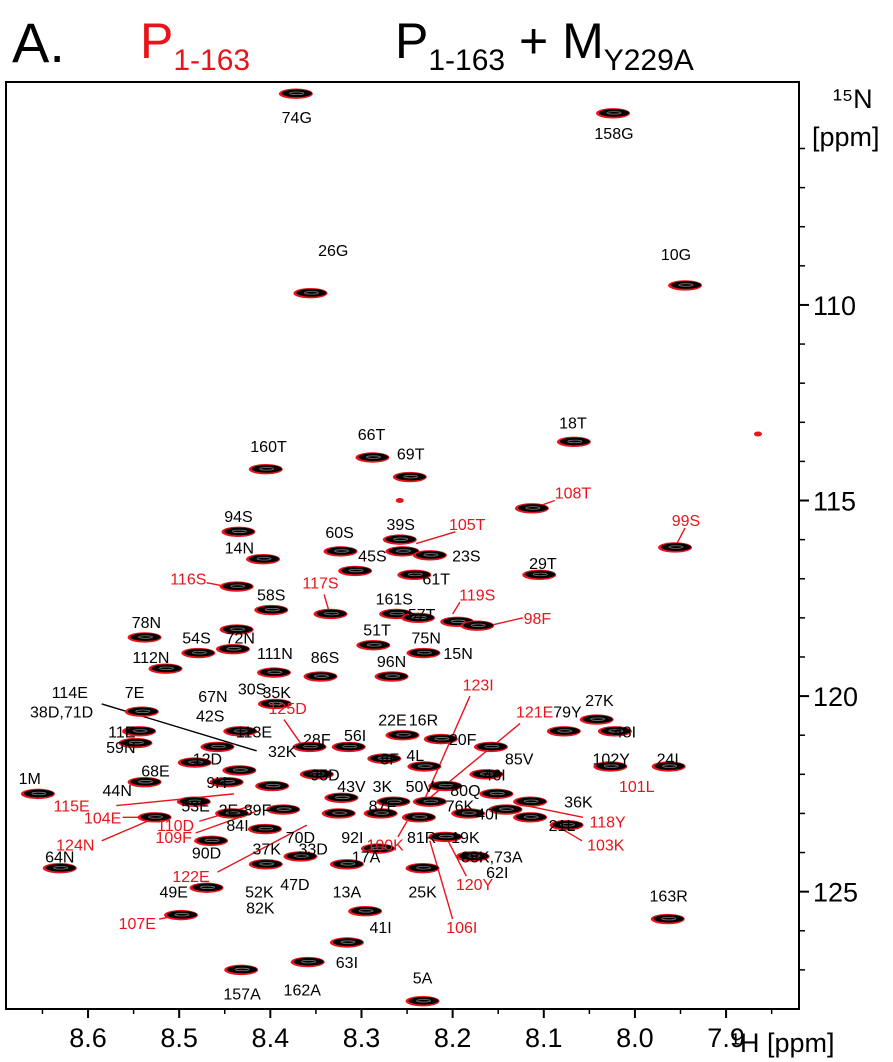  What do you see at coordinates (383, 807) in the screenshot?
I see `peak-label: 87F` at bounding box center [383, 807].